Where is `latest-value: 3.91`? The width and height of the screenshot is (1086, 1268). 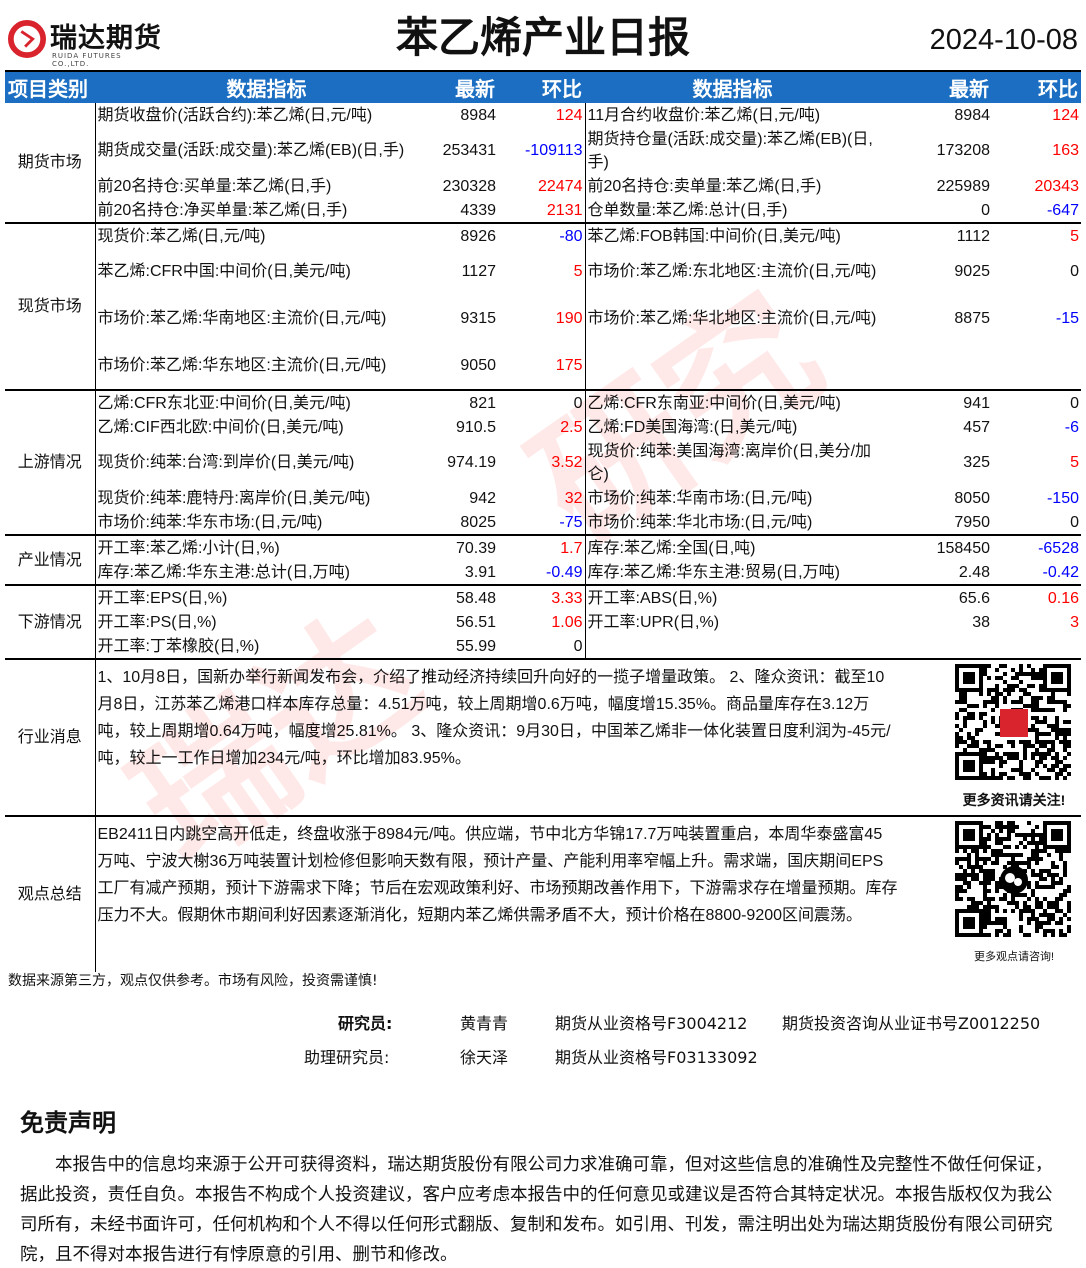 latest-value: 3.91 is located at coordinates (480, 572).